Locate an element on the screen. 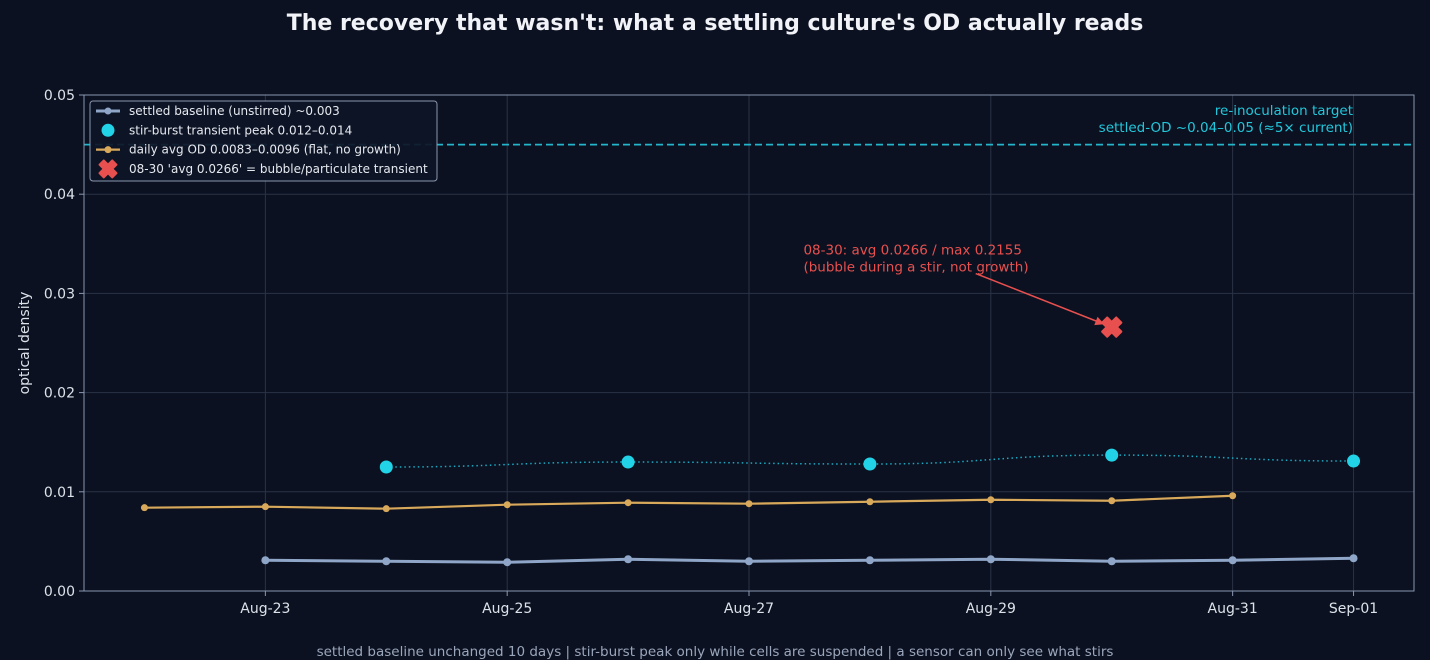 The image size is (1430, 660). y-tick-label: 0.00 is located at coordinates (59, 592).